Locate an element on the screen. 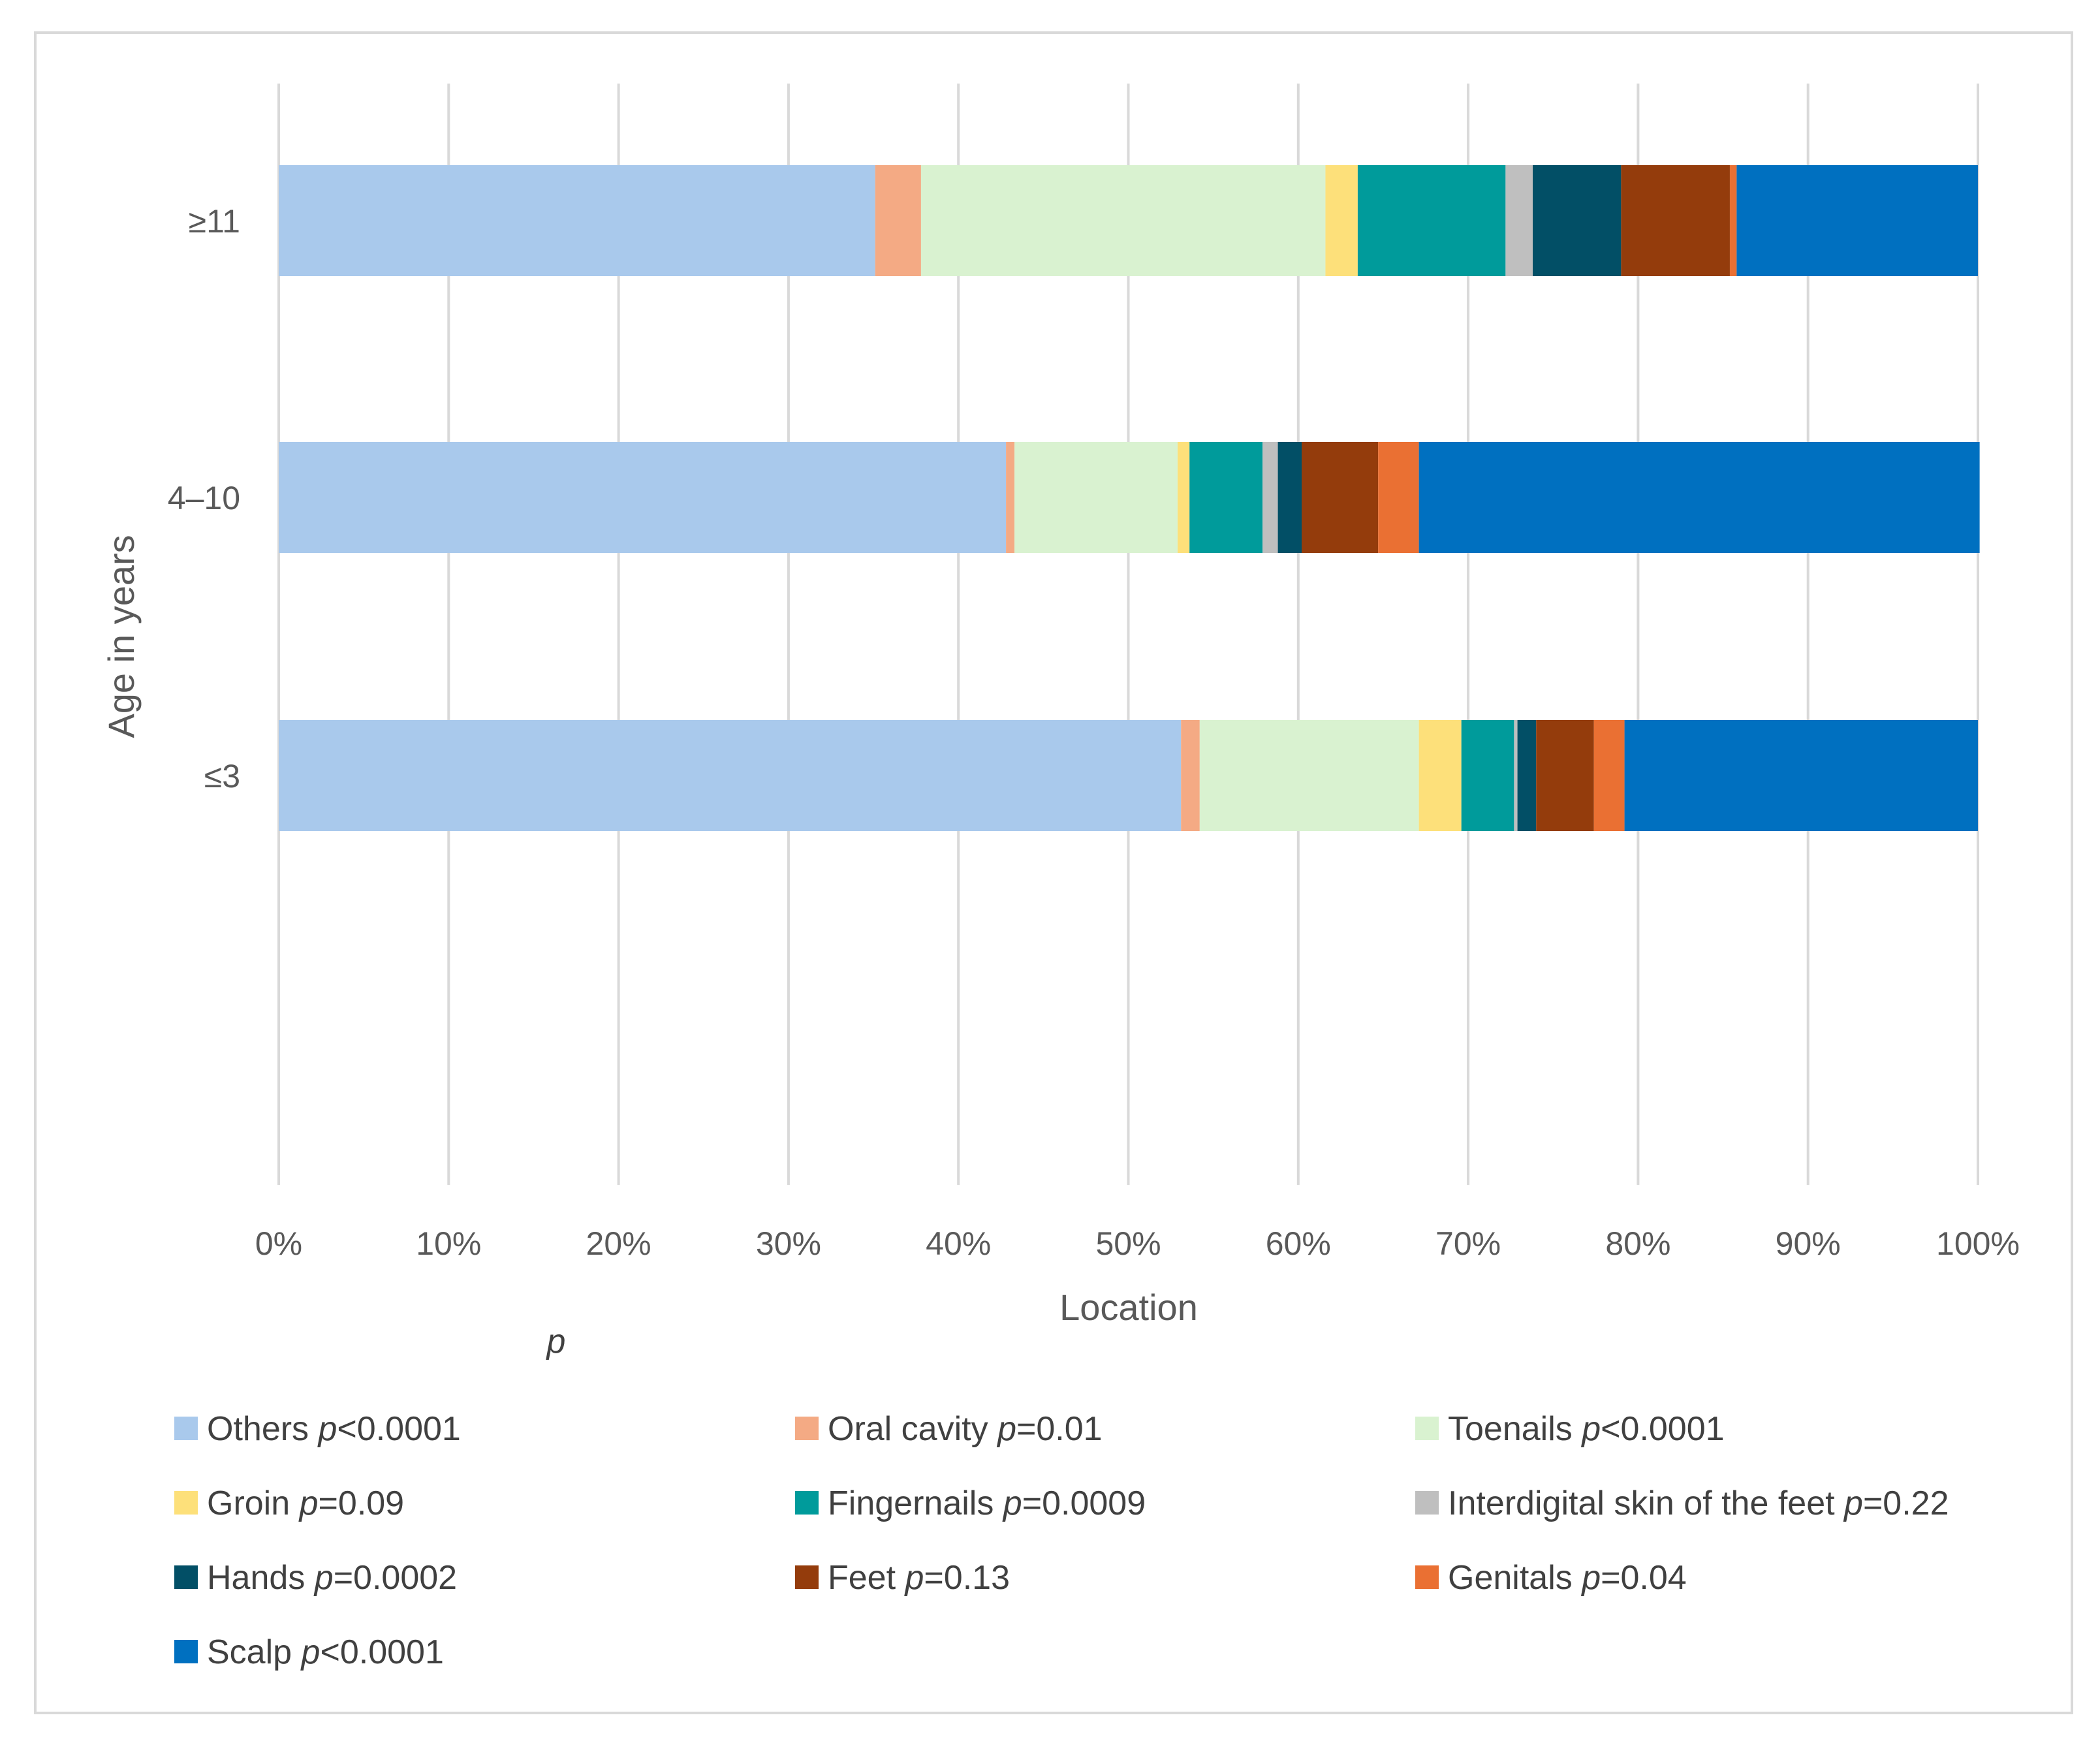 The width and height of the screenshot is (2100, 1743). y-category-labels: ≥11 4–10 ≤3 is located at coordinates (204, 498).